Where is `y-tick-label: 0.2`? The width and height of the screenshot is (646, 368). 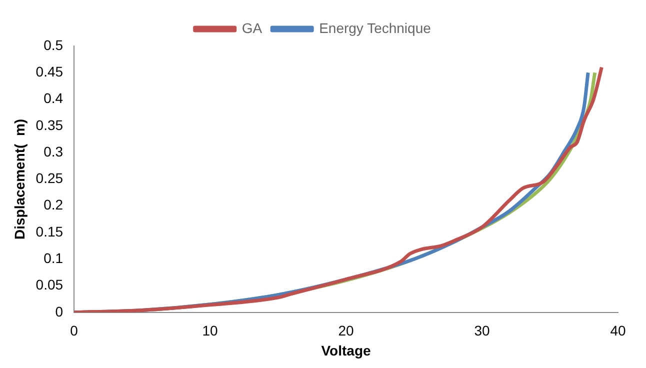 y-tick-label: 0.2 is located at coordinates (54, 204).